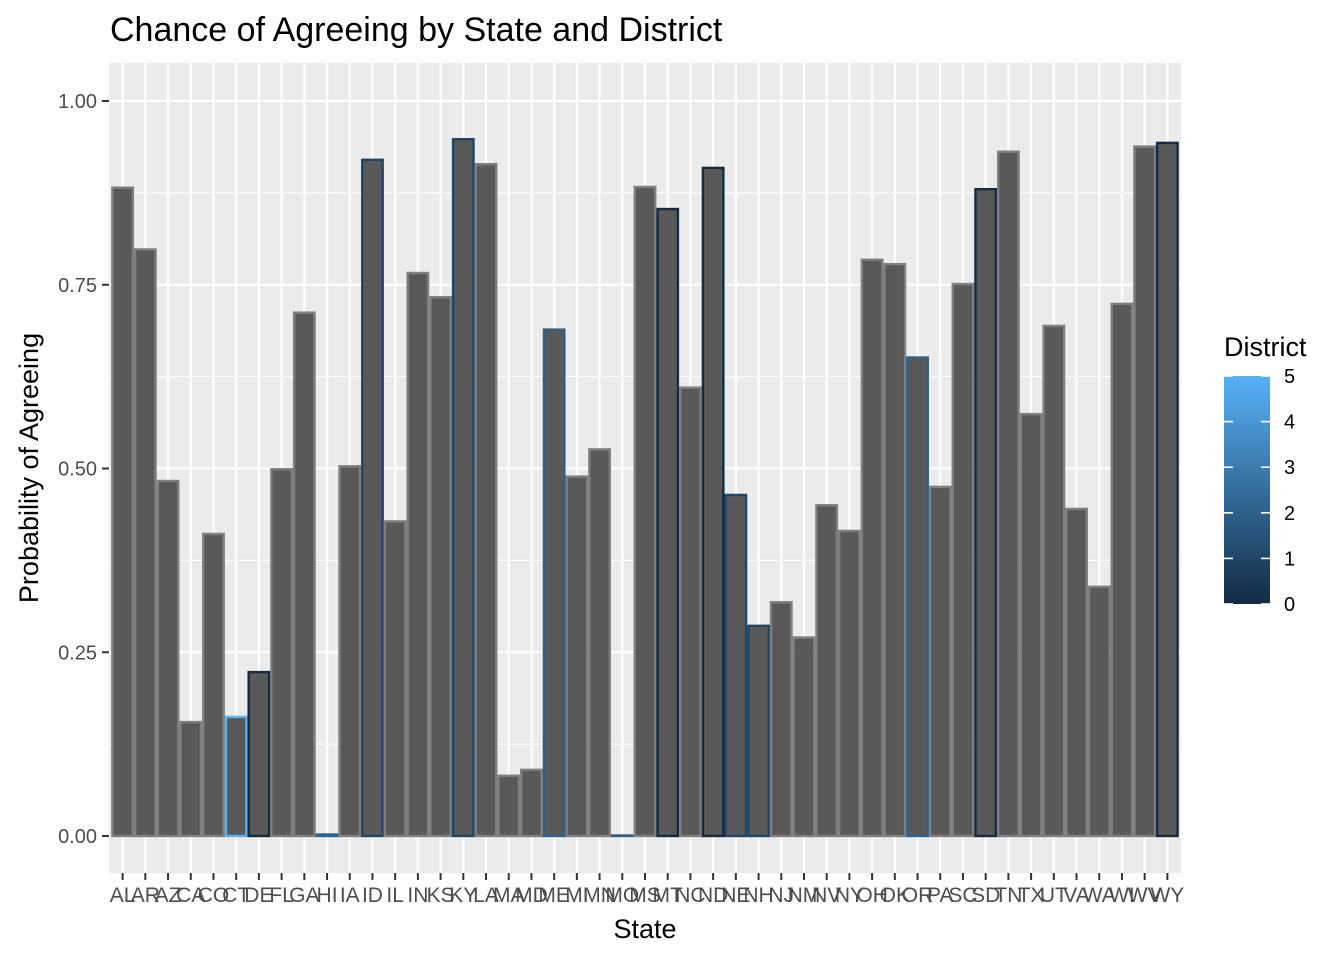 The height and width of the screenshot is (960, 1344). I want to click on bar-nh, so click(758, 731).